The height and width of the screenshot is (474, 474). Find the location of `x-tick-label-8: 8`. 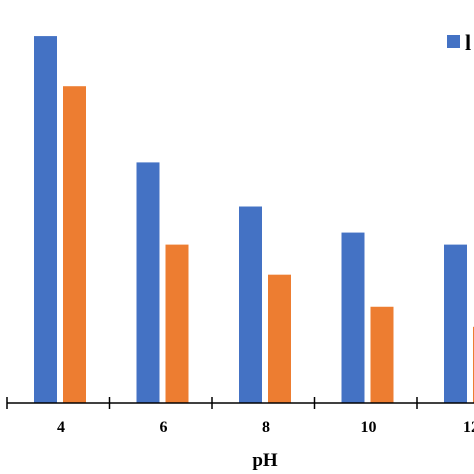

x-tick-label-8: 8 is located at coordinates (266, 427).